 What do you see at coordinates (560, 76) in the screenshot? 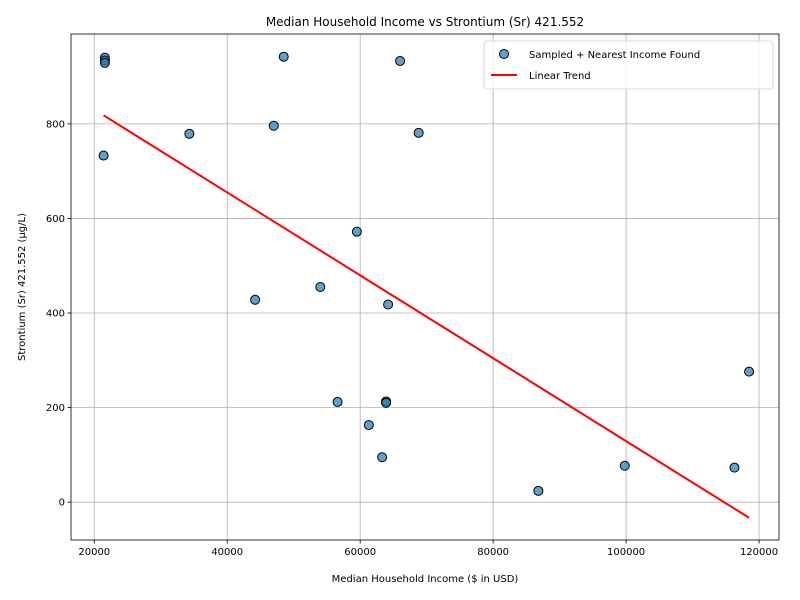
I see `legend-label-trend: Linear Trend` at bounding box center [560, 76].